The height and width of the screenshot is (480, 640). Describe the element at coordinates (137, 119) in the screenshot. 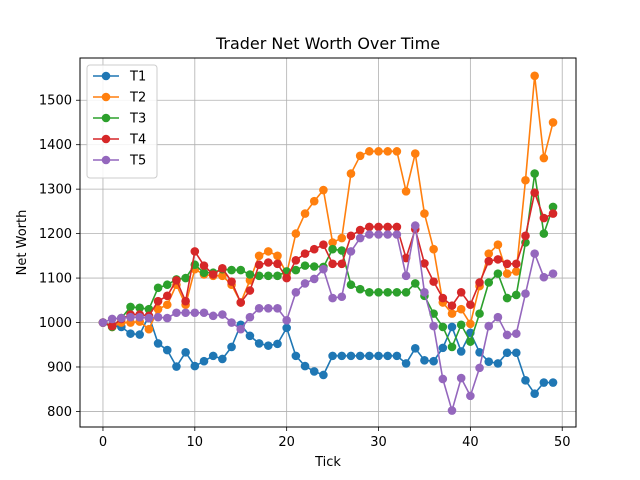

I see `legend-label: T3` at that location.